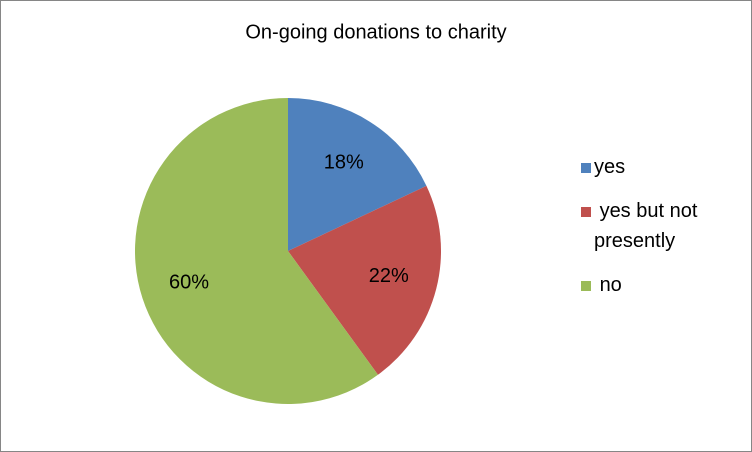 This screenshot has height=452, width=752. Describe the element at coordinates (648, 226) in the screenshot. I see `legend-label: yes but not presently` at that location.